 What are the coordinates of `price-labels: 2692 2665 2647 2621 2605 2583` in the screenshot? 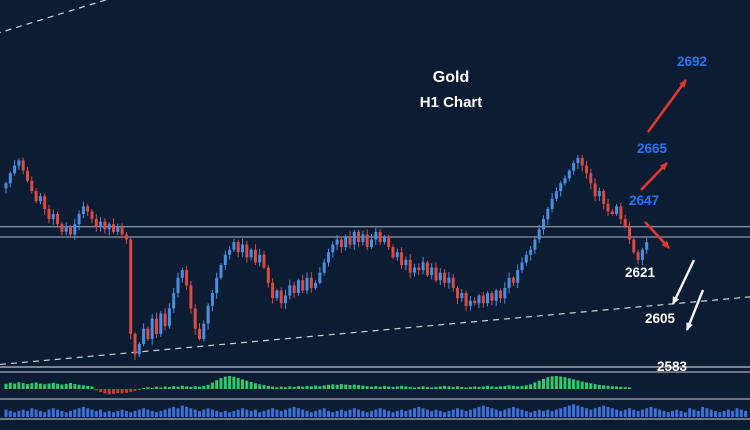 It's located at (666, 214).